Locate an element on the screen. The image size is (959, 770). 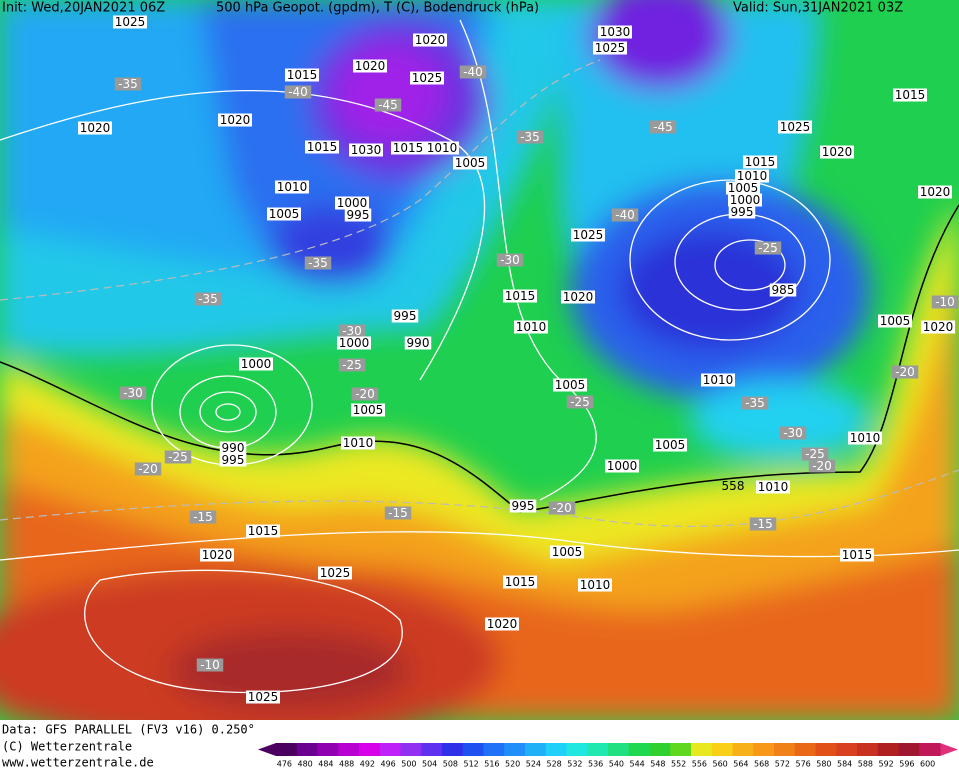
colorbar-tick-label: 480 is located at coordinates (304, 764).